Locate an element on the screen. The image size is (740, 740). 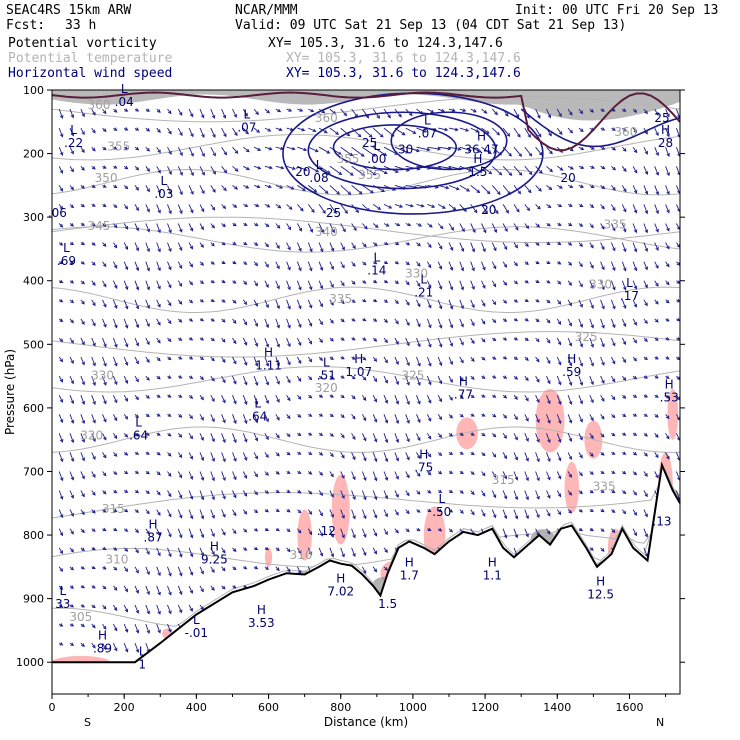
y-tick-label: 500 is located at coordinates (33, 344).